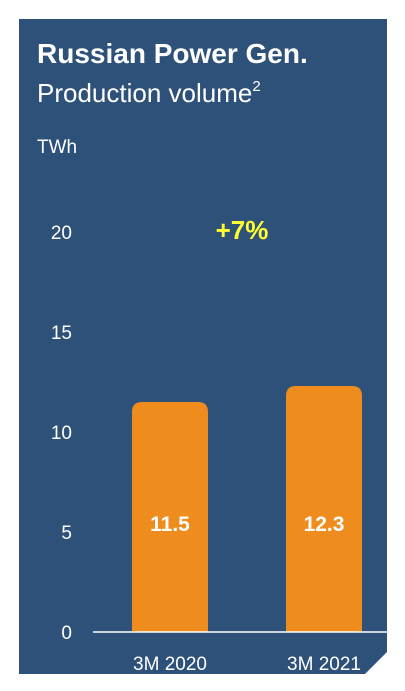 The width and height of the screenshot is (405, 691). Describe the element at coordinates (172, 53) in the screenshot. I see `chart-title: Russian Power Gen.` at that location.